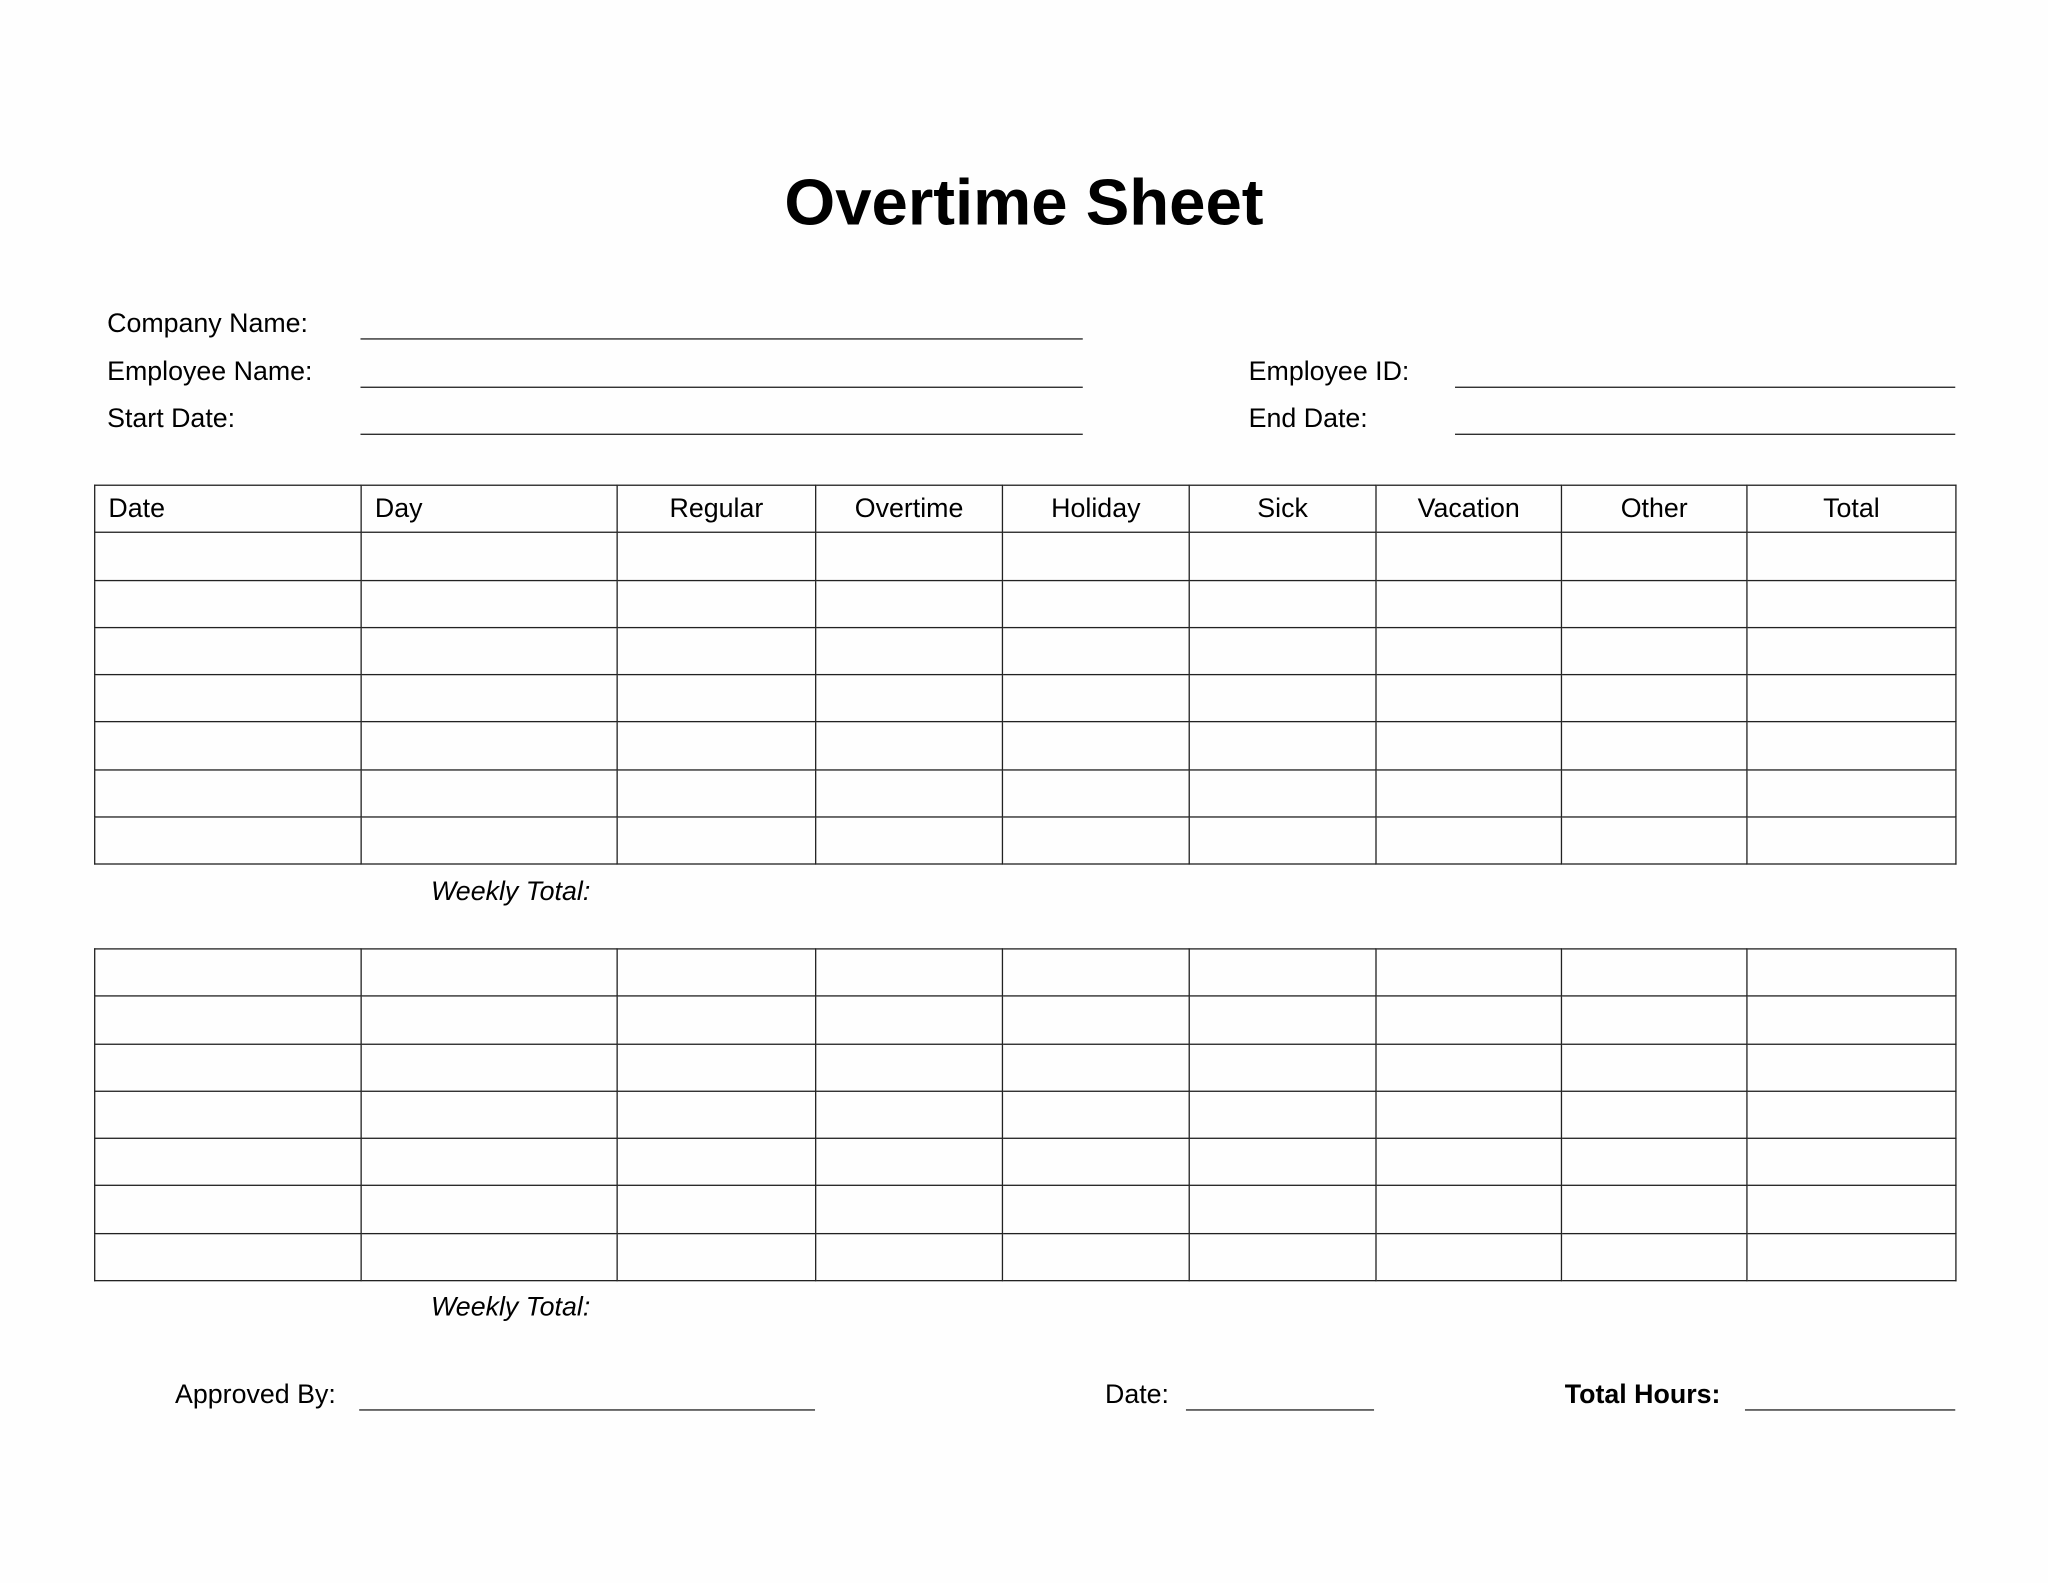  What do you see at coordinates (721, 387) in the screenshot?
I see `employee-name-field` at bounding box center [721, 387].